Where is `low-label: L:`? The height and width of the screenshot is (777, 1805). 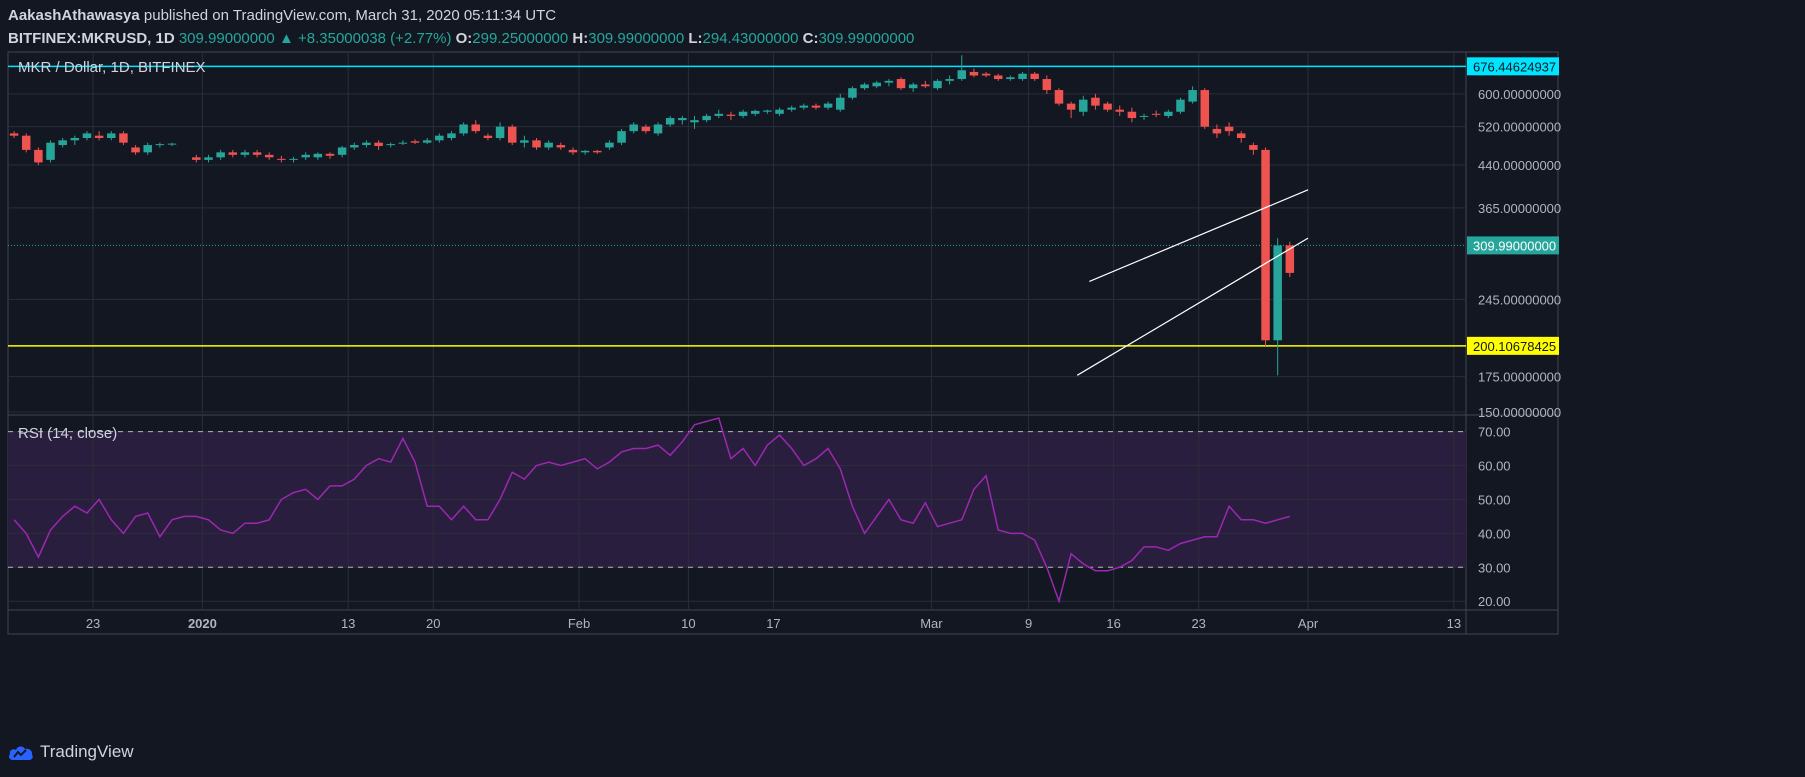
low-label: L: is located at coordinates (695, 38).